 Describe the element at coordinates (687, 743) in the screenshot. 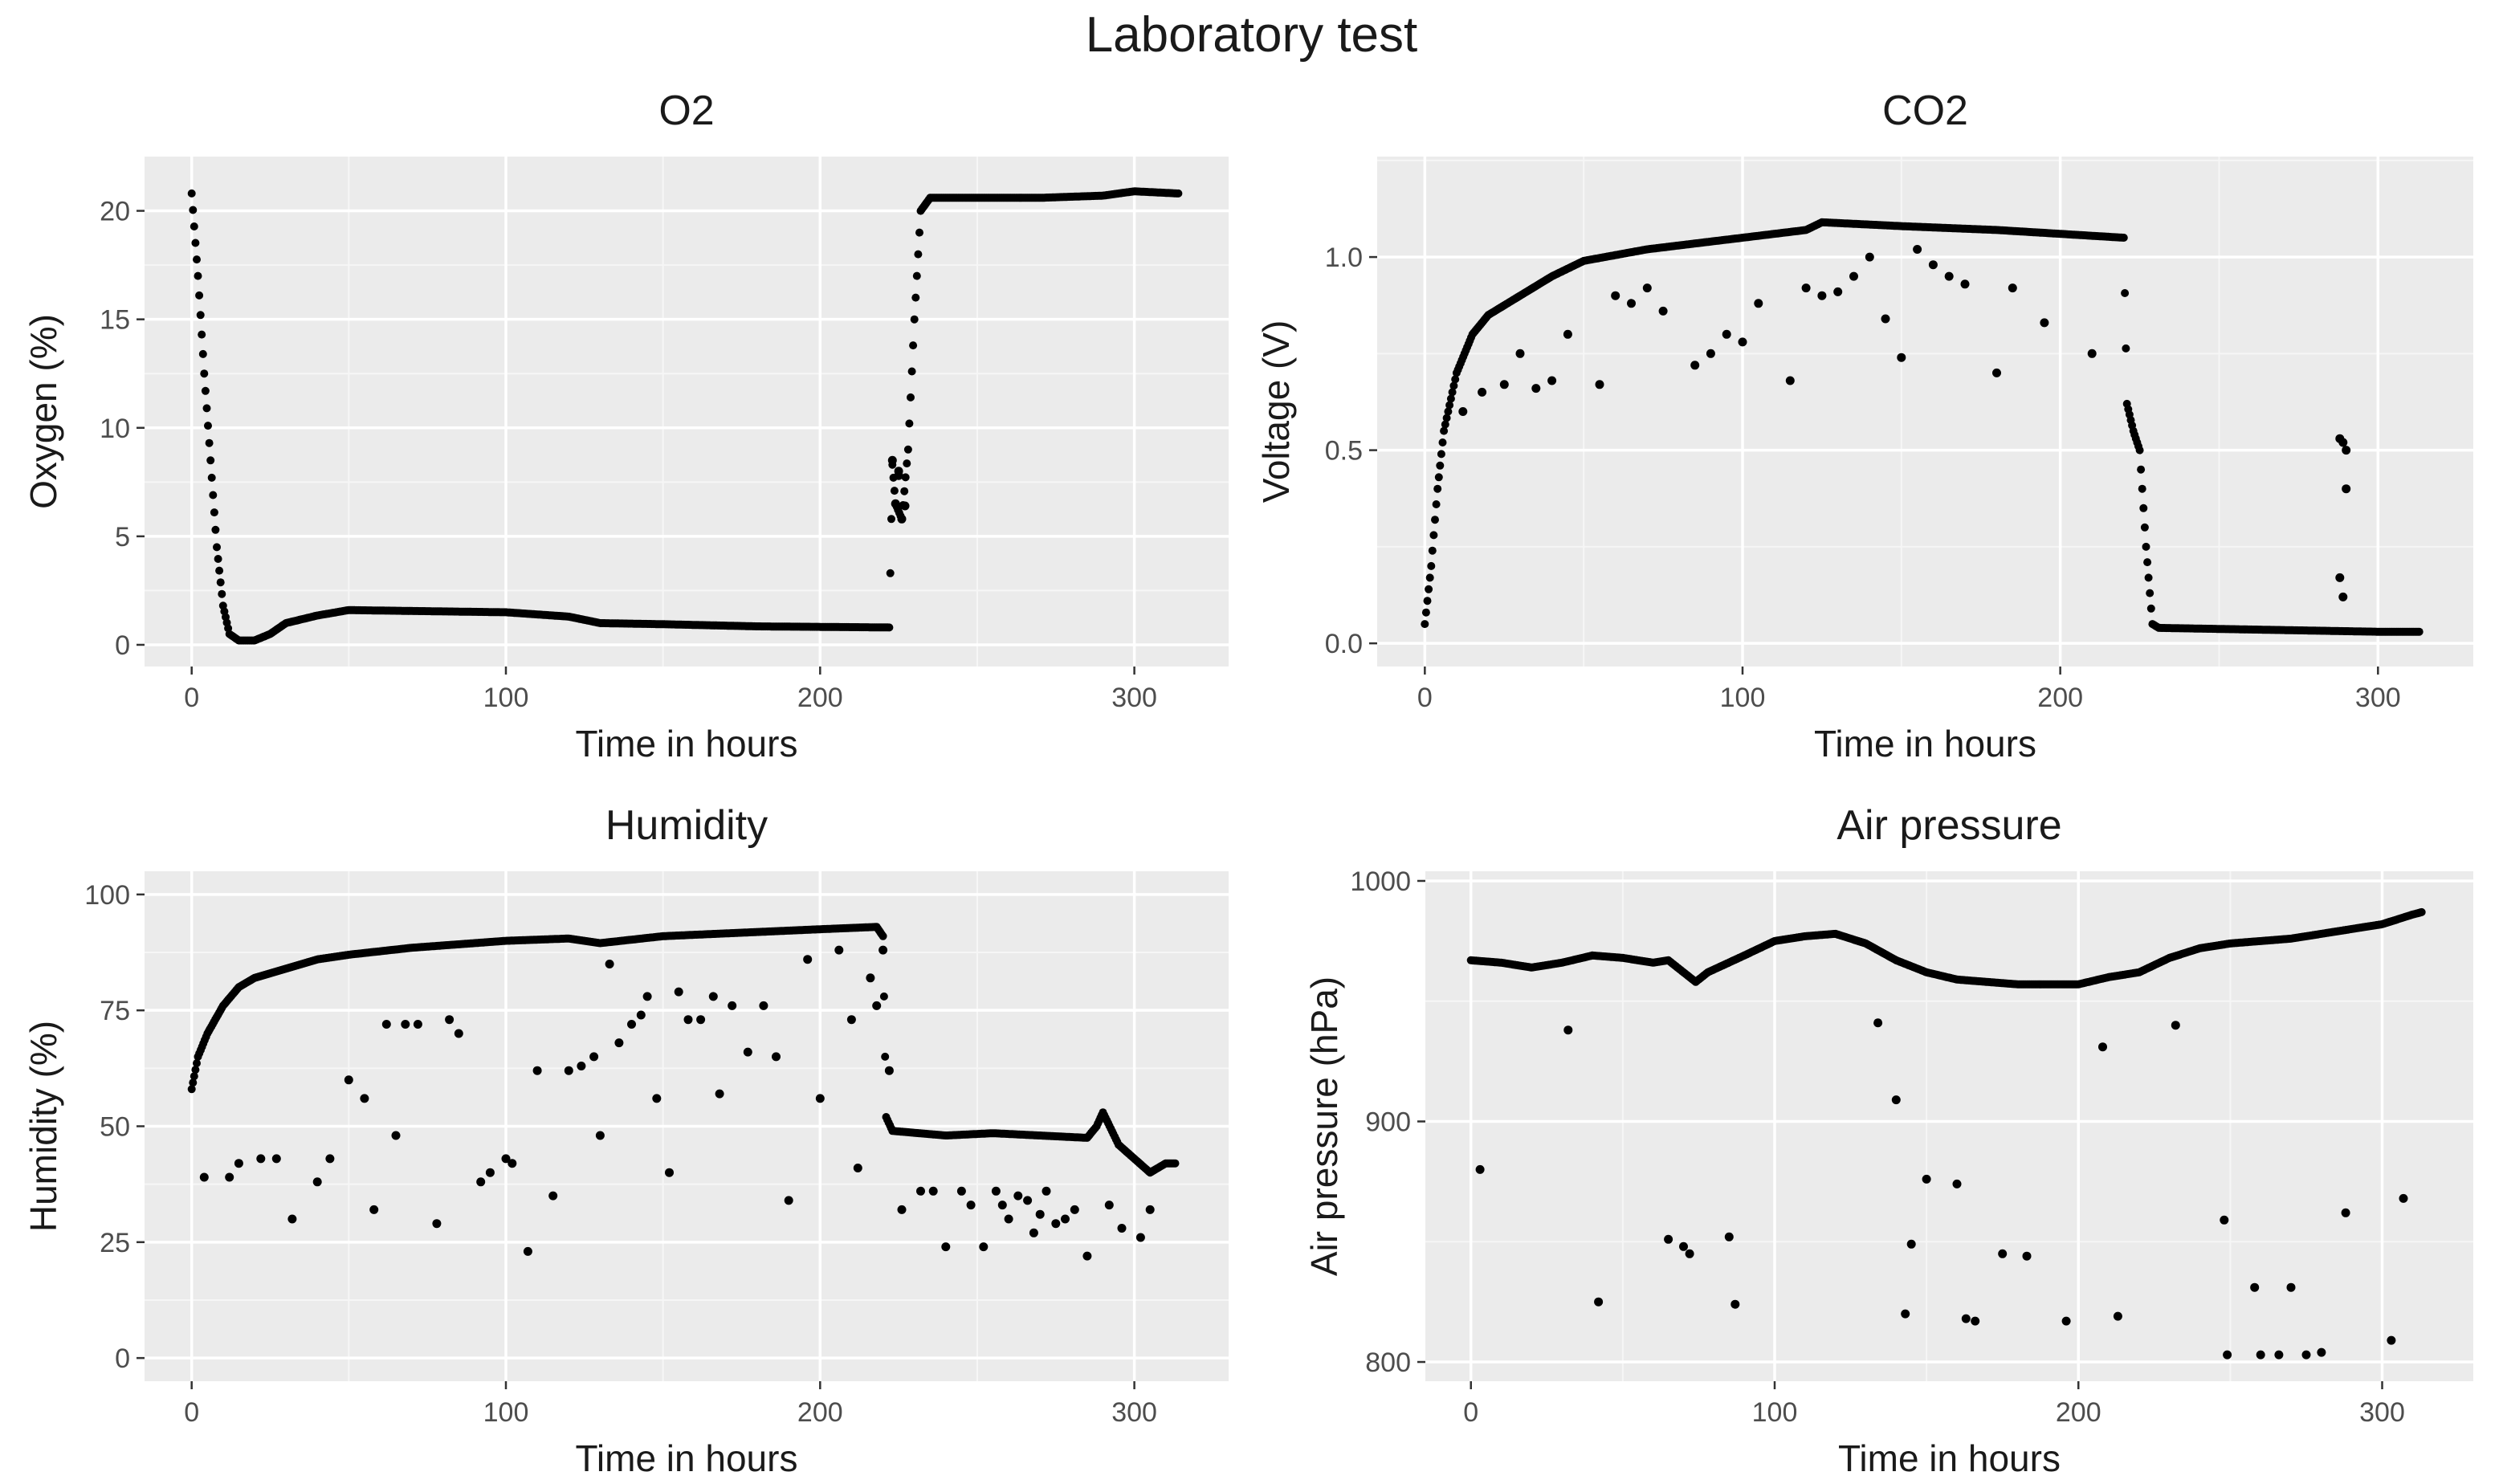

I see `o2-x-axis-label: Time in hours` at that location.